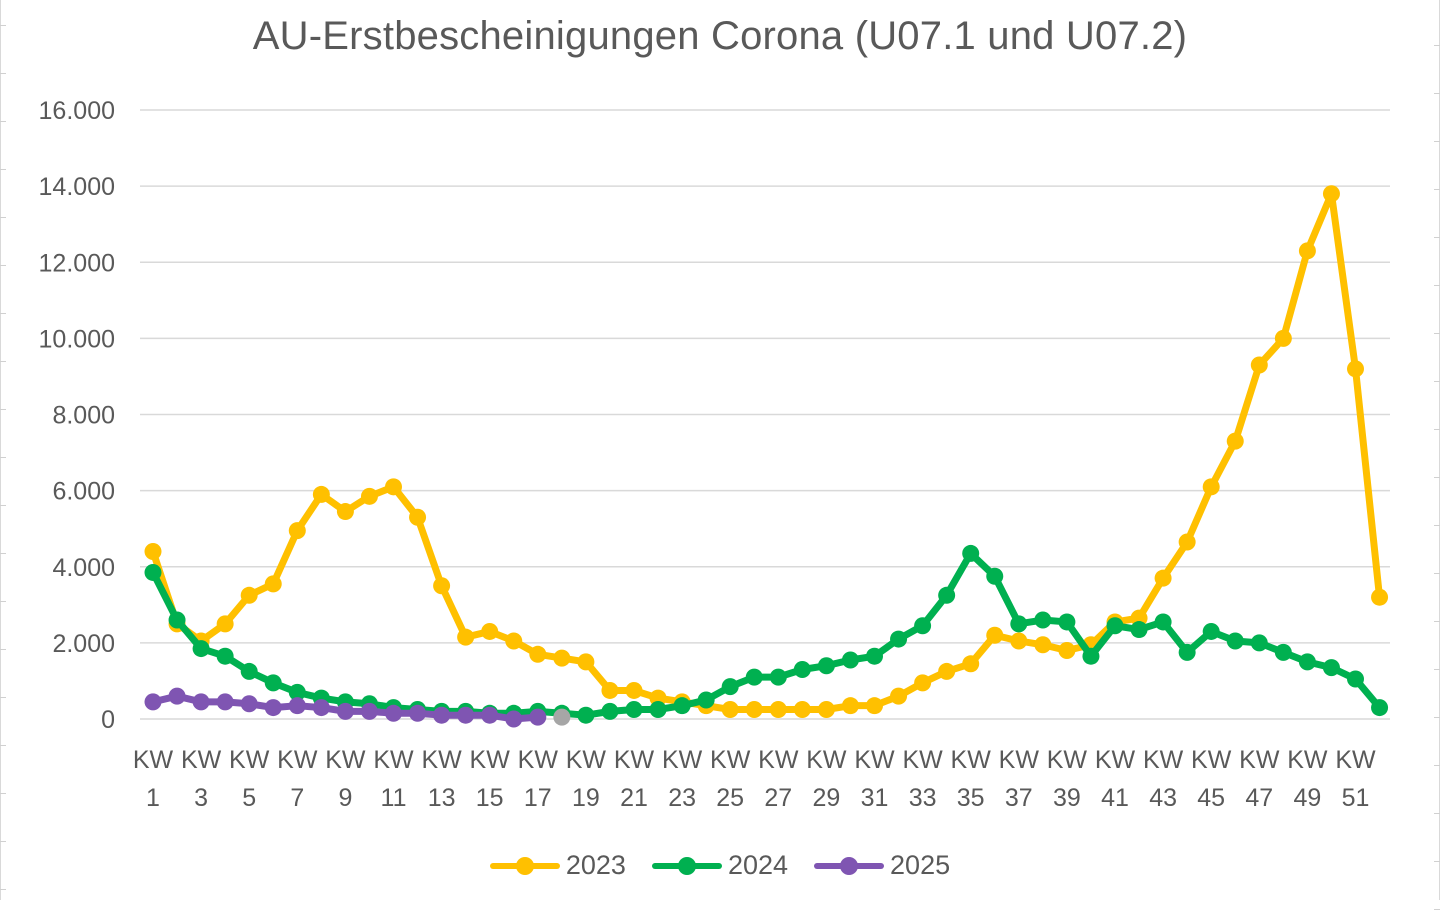 The width and height of the screenshot is (1440, 910). I want to click on x-tick-number: 33, so click(923, 798).